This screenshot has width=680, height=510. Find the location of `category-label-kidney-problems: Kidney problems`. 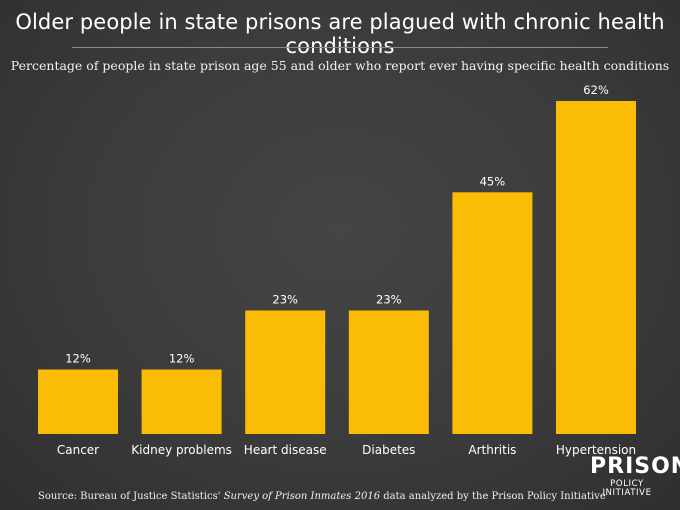

category-label-kidney-problems: Kidney problems is located at coordinates (181, 450).